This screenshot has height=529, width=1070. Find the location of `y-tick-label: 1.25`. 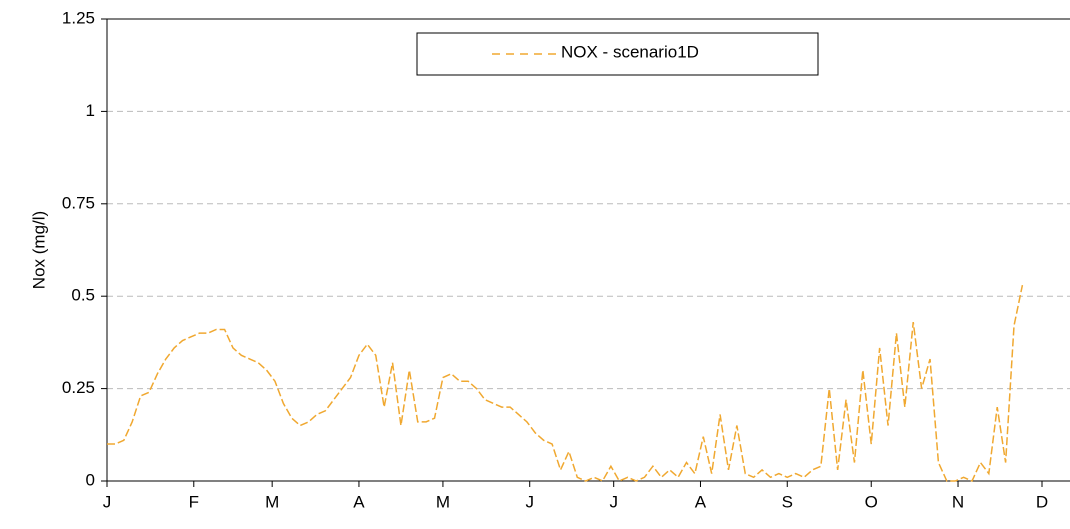

y-tick-label: 1.25 is located at coordinates (78, 17).